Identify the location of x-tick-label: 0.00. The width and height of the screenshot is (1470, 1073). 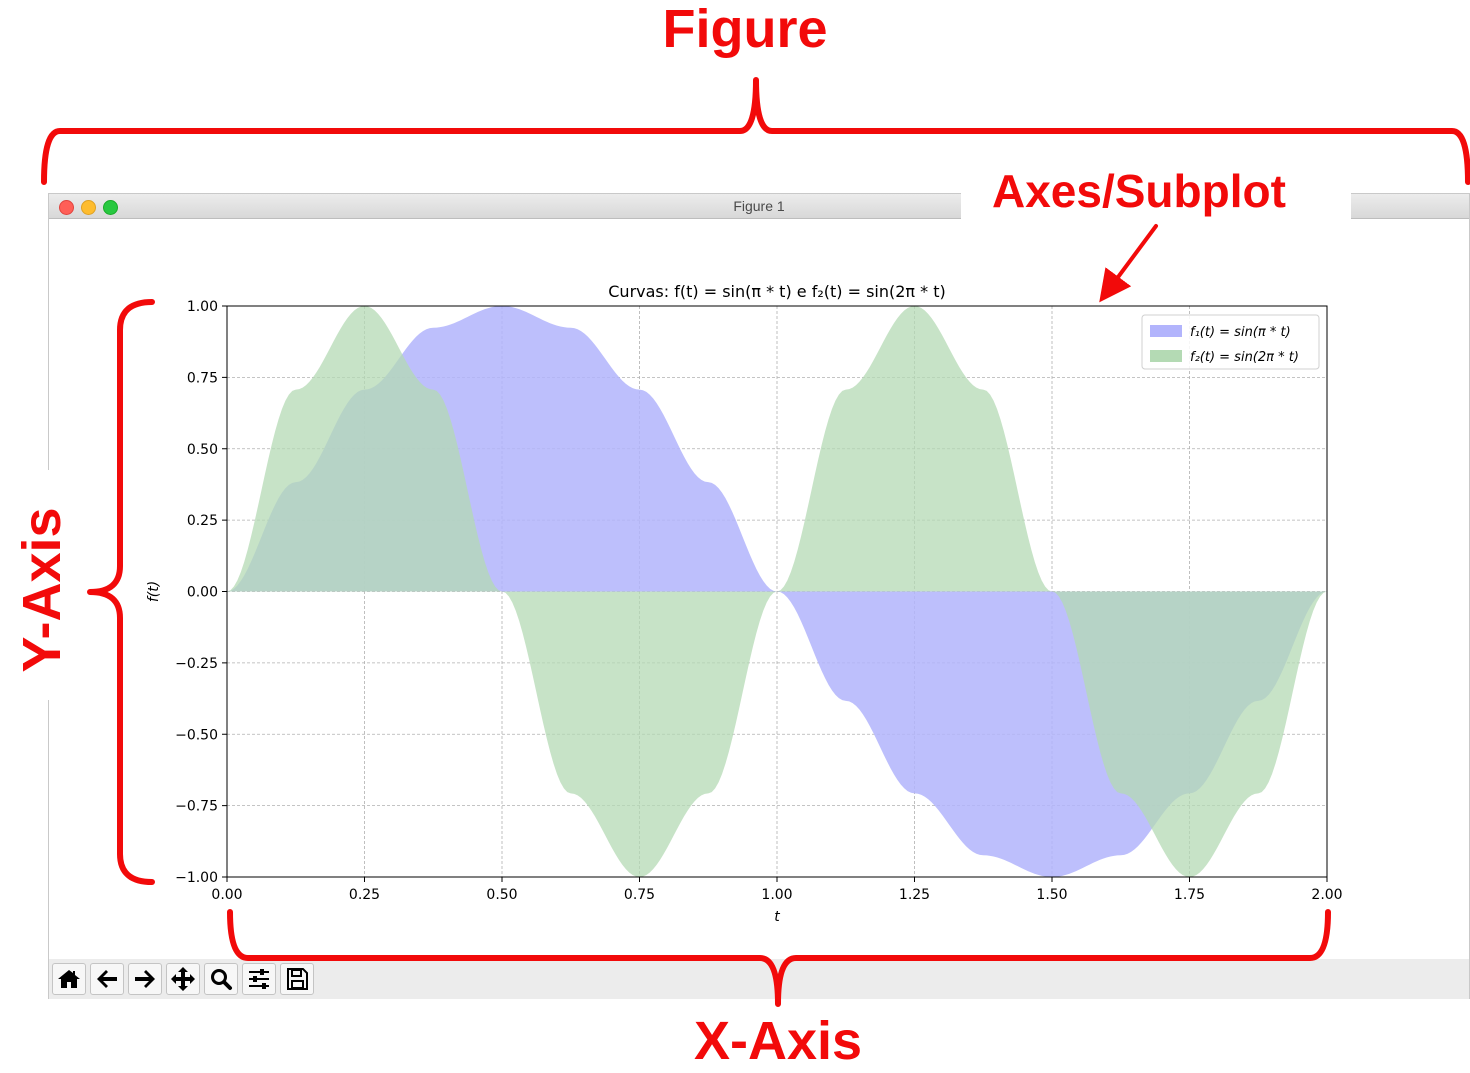
(226, 895).